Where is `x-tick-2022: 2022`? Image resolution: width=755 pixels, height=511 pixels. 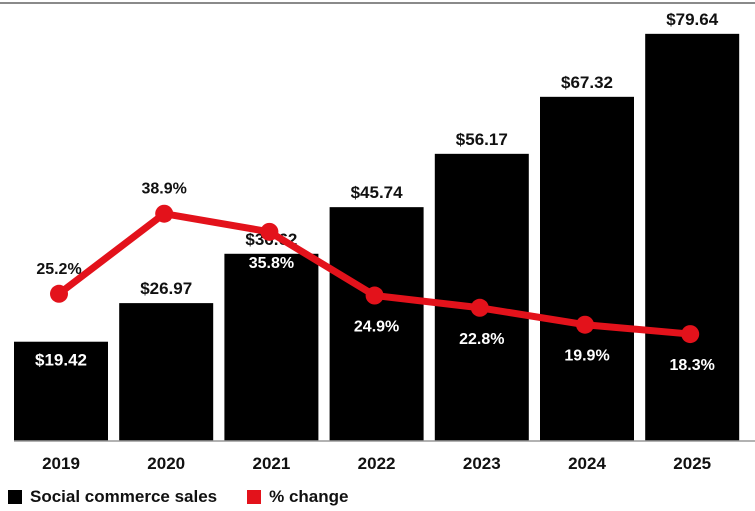 x-tick-2022: 2022 is located at coordinates (377, 463).